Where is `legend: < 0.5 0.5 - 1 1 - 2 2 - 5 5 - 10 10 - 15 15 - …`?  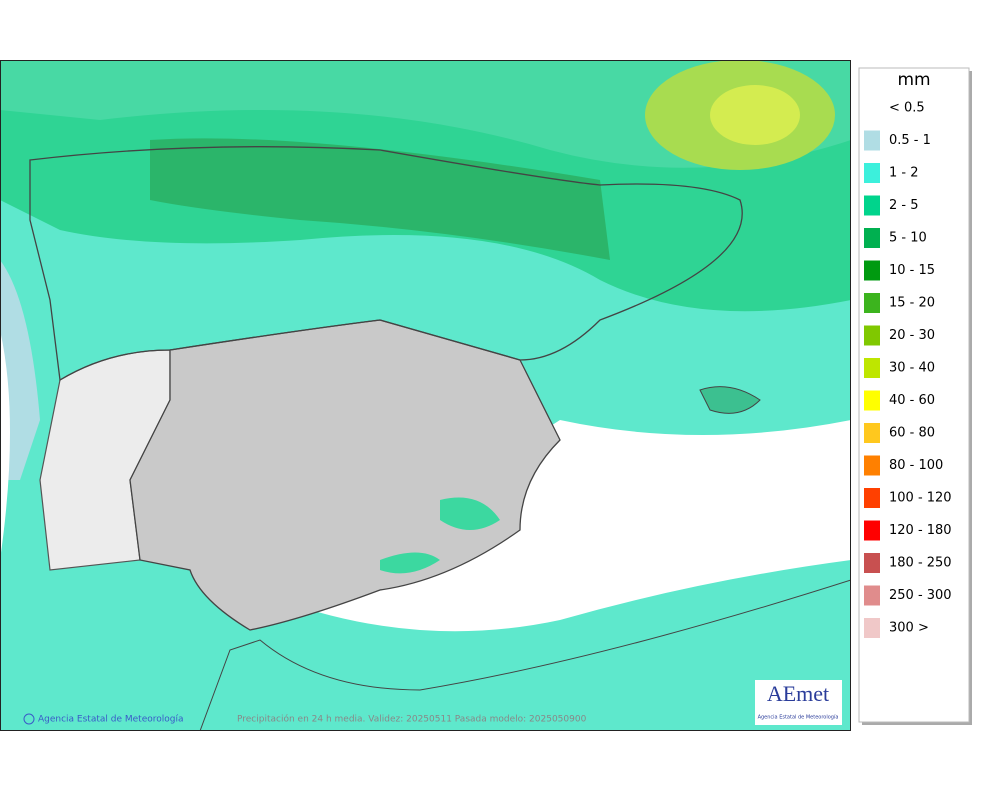
legend: < 0.5 0.5 - 1 1 - 2 2 - 5 5 - 10 10 - 15 15 - … is located at coordinates (908, 369).